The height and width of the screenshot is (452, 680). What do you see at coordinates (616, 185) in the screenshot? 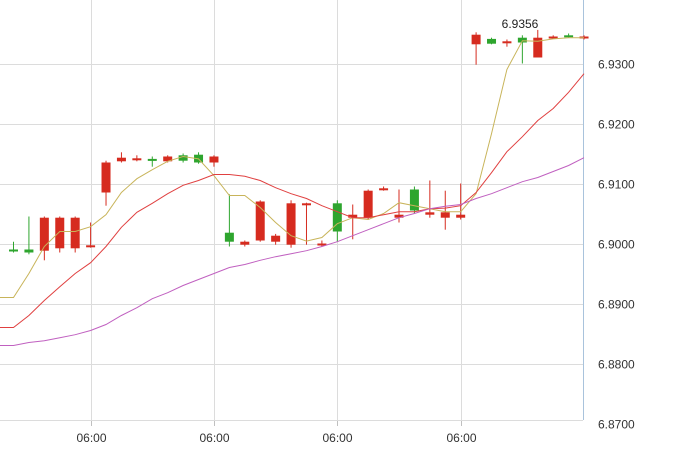
I see `y-tick-label: 6.9100` at bounding box center [616, 185].